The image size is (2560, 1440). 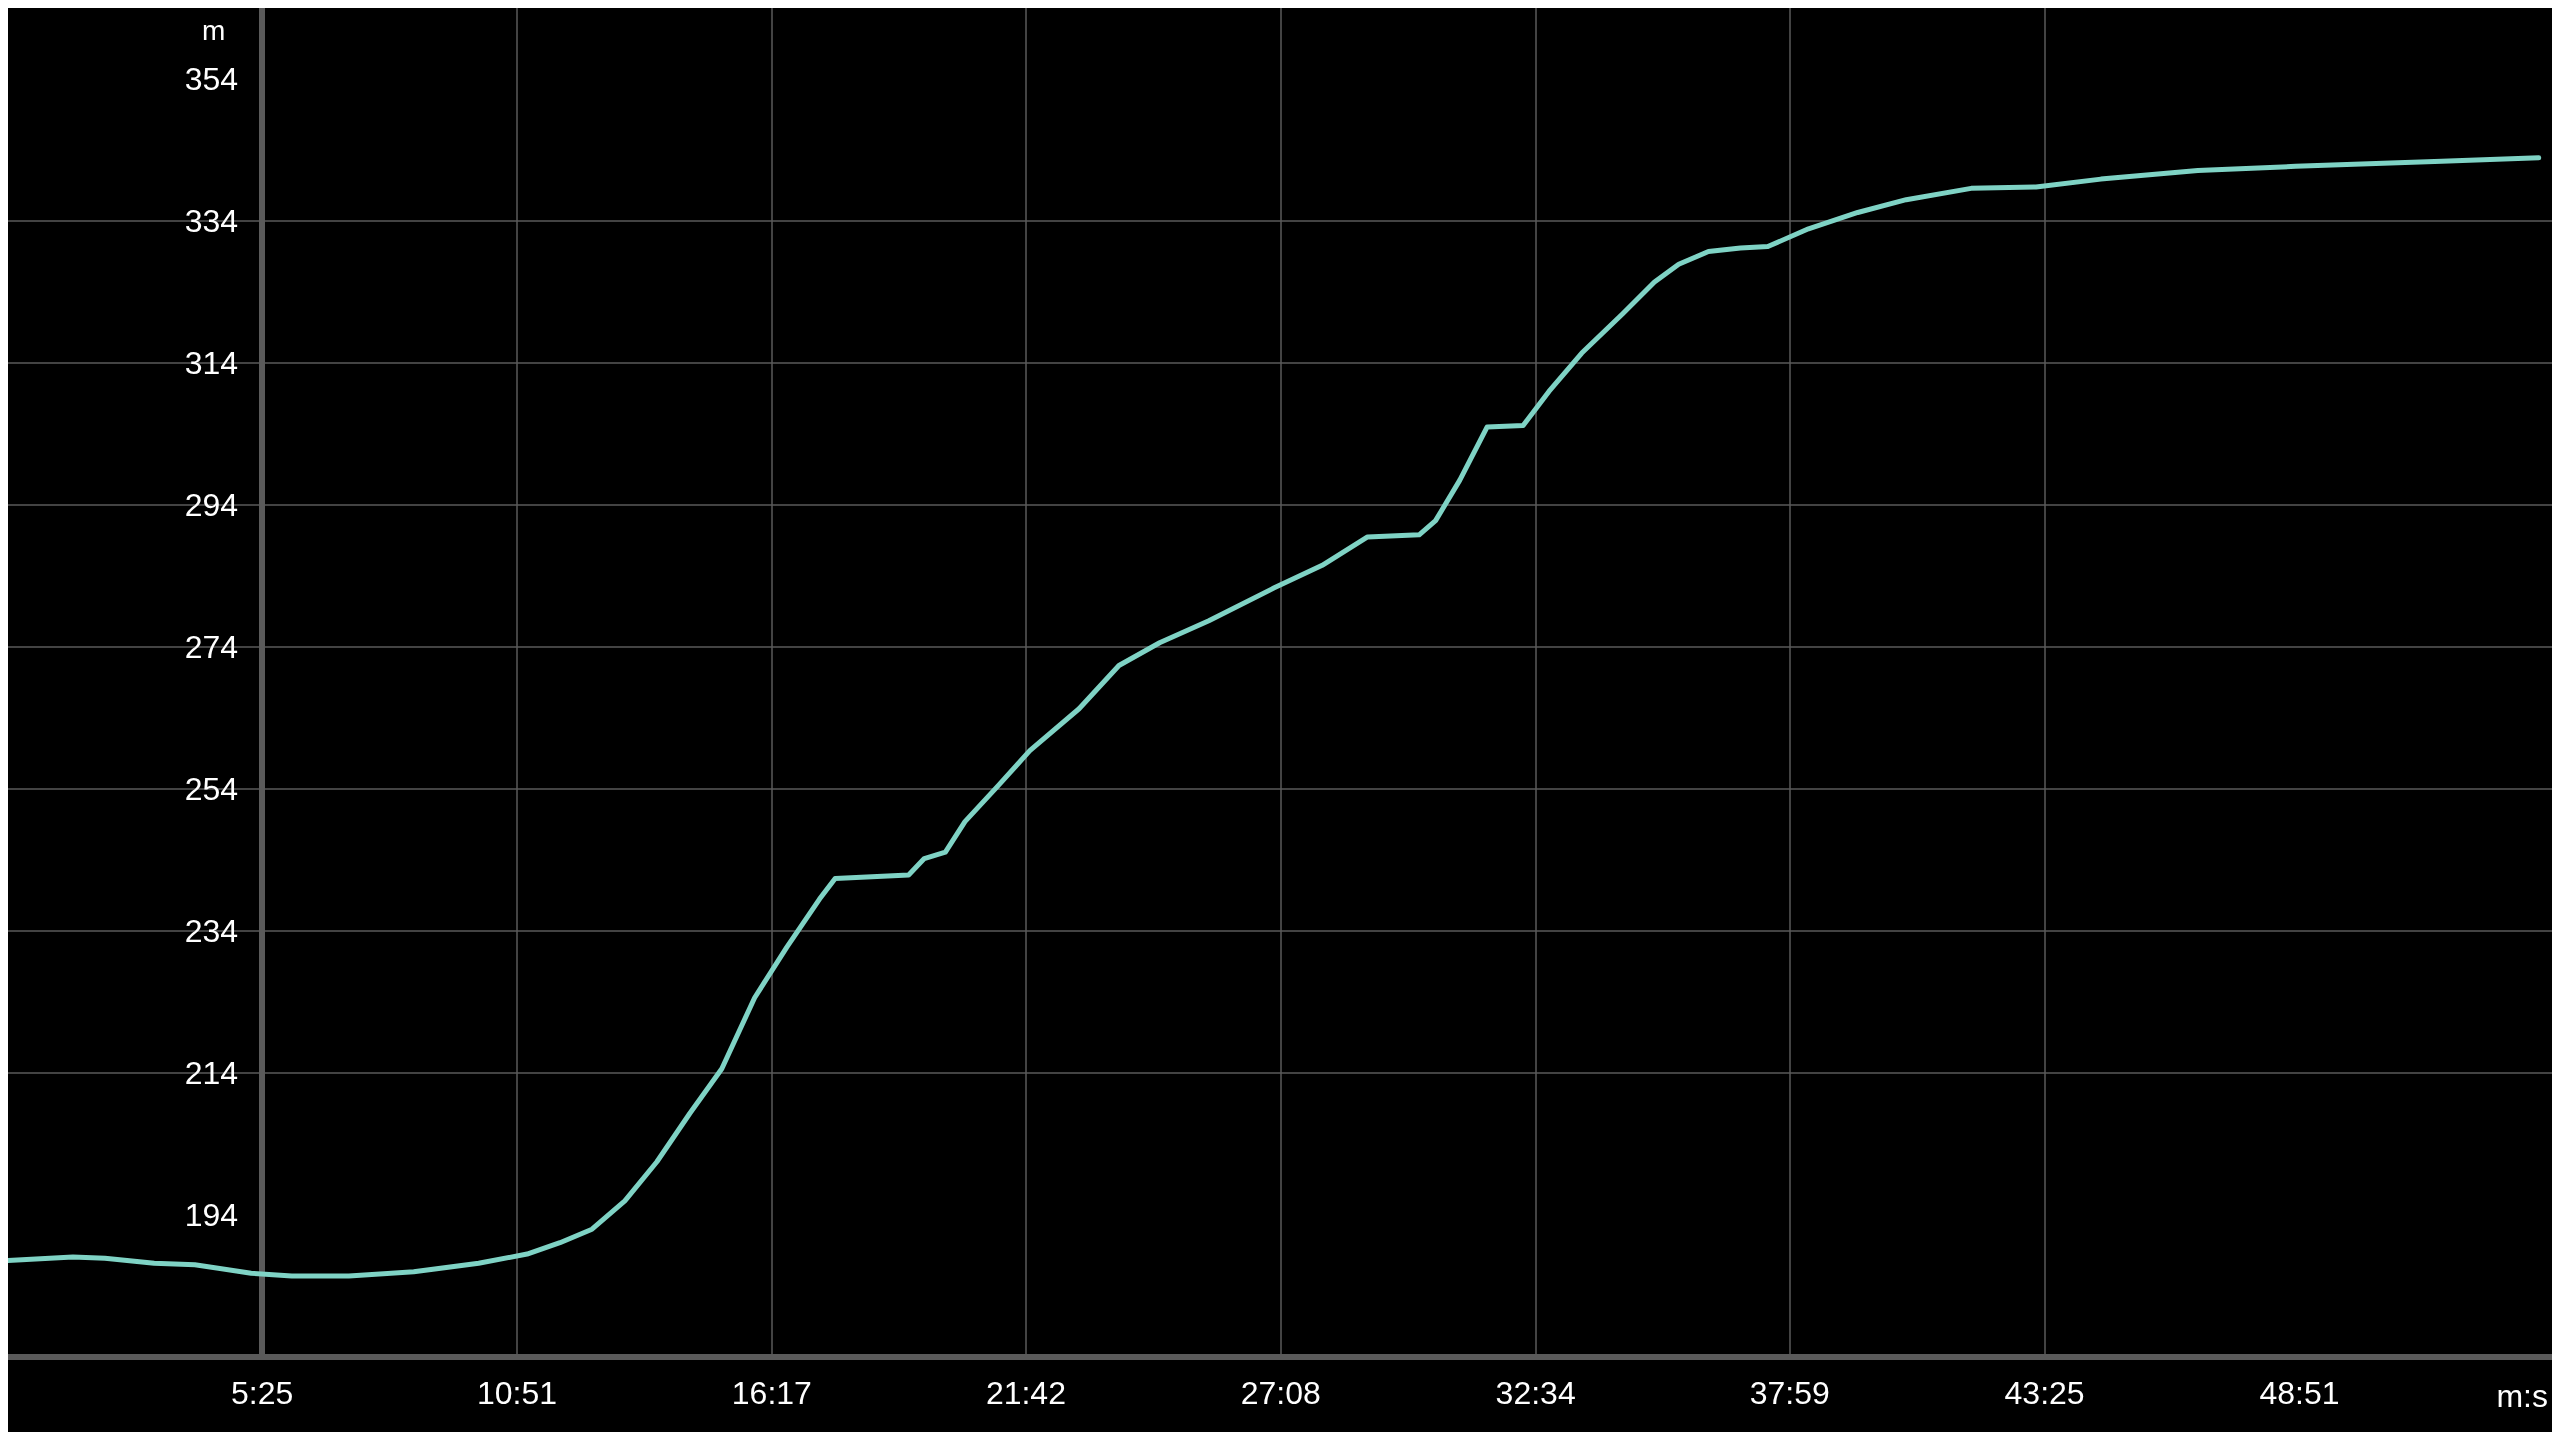 What do you see at coordinates (211, 1073) in the screenshot?
I see `y-tick-label: 214` at bounding box center [211, 1073].